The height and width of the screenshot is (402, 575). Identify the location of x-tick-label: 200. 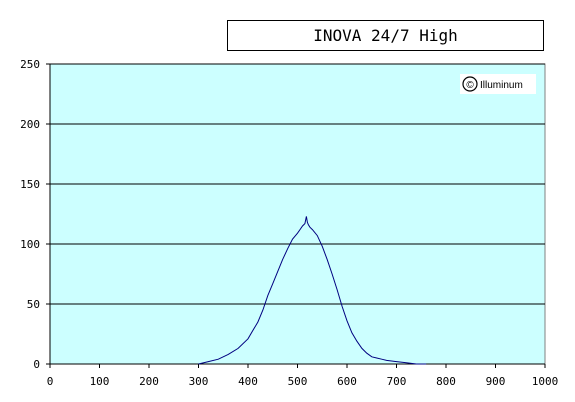
(149, 381).